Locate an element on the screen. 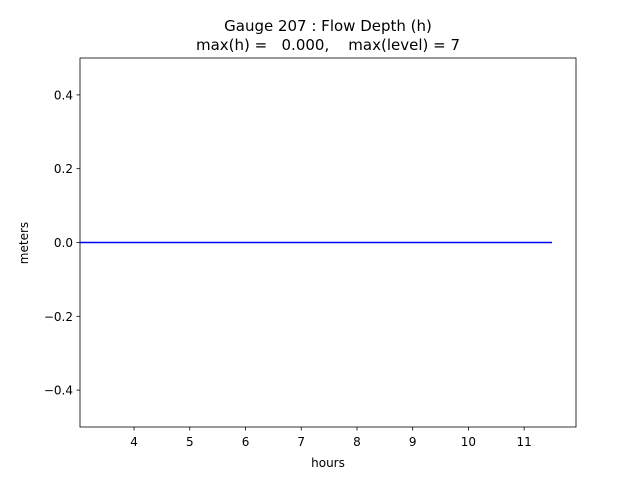  y-tick-label: −0.4 is located at coordinates (58, 391).